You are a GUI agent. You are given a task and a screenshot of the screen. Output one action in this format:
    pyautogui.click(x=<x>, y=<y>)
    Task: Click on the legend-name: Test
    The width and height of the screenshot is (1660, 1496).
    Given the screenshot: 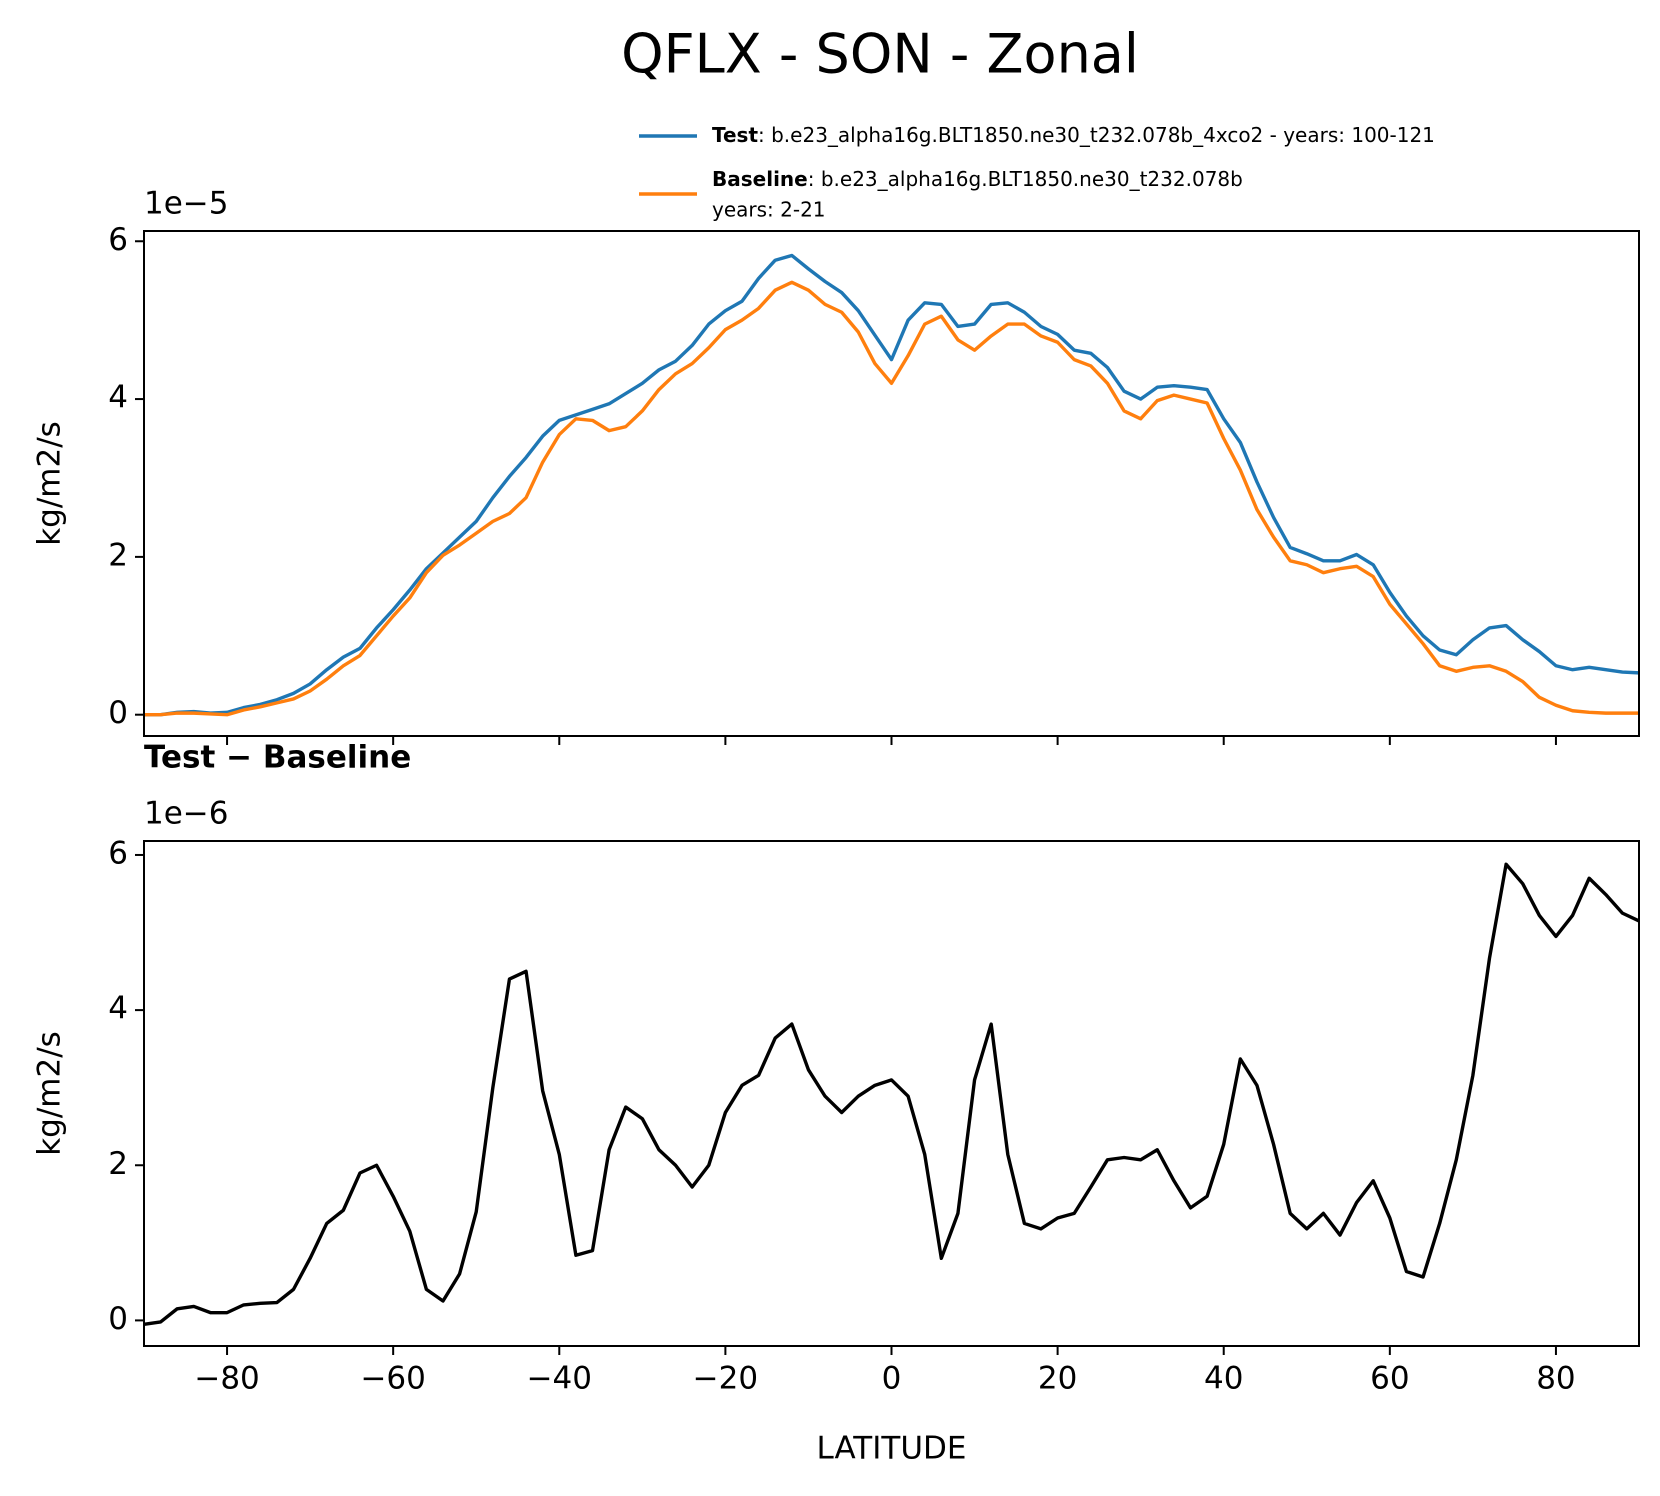 What is the action you would take?
    pyautogui.click(x=735, y=135)
    